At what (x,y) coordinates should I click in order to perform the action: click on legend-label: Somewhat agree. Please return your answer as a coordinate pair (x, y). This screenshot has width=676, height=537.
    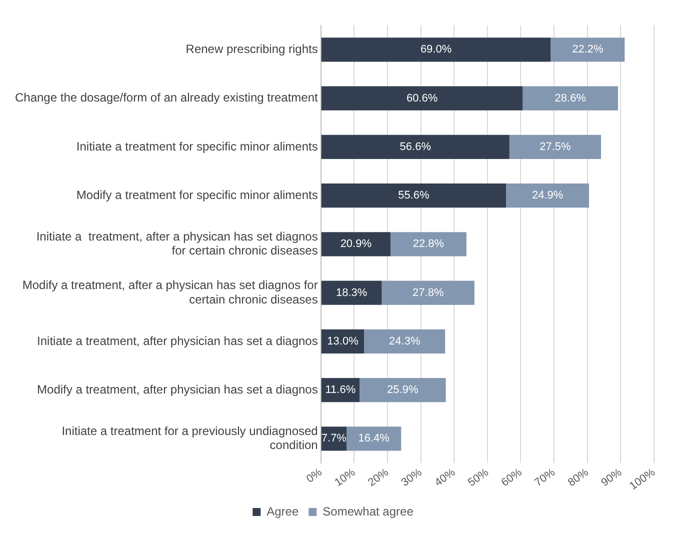
    Looking at the image, I should click on (368, 511).